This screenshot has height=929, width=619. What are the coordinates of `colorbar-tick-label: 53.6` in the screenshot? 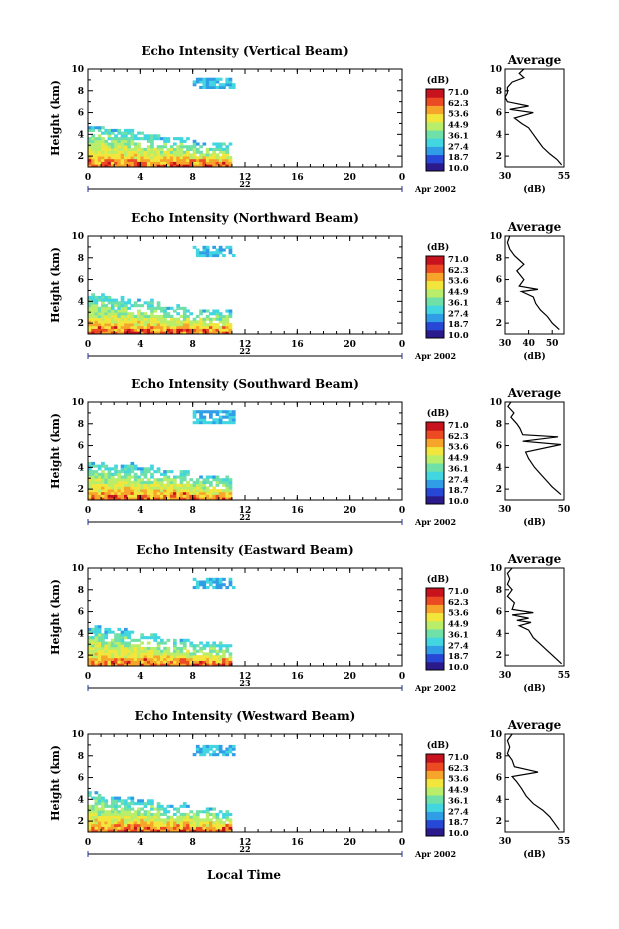 It's located at (458, 614).